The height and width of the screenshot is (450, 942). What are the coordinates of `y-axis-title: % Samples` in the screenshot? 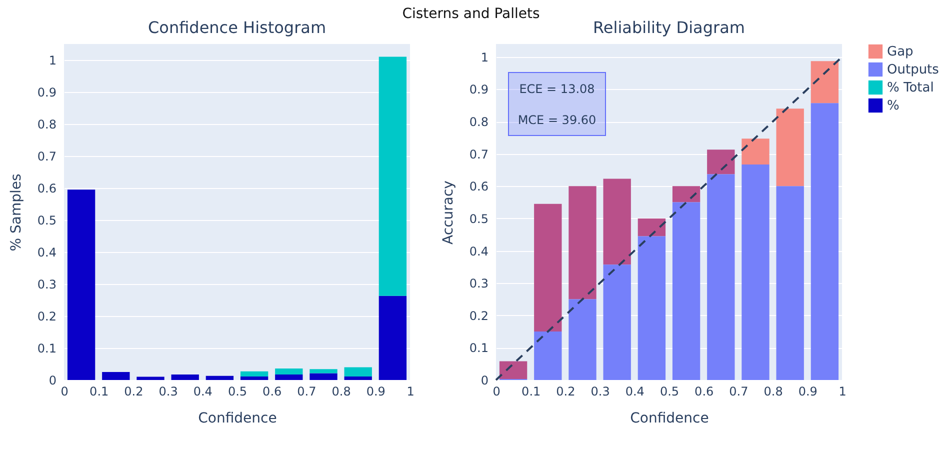 It's located at (16, 213).